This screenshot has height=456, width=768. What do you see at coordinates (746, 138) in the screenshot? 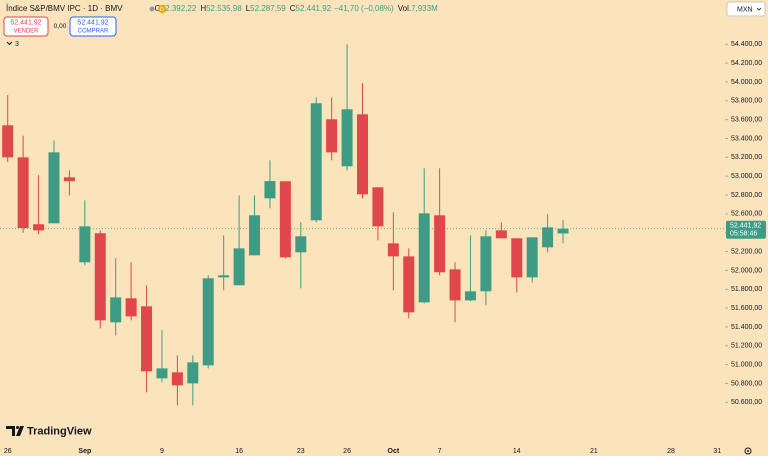
I see `y-tick-label: 53.400,00` at bounding box center [746, 138].